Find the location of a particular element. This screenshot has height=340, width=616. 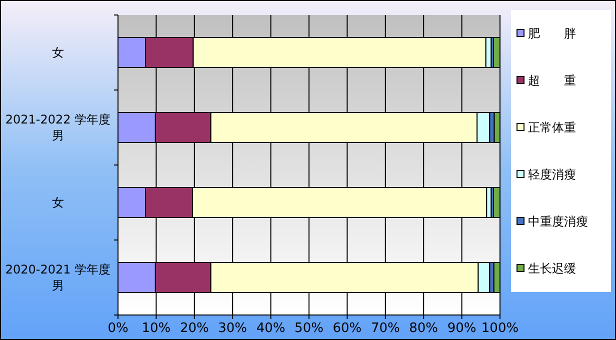

x-tick-label: 90% is located at coordinates (461, 328).